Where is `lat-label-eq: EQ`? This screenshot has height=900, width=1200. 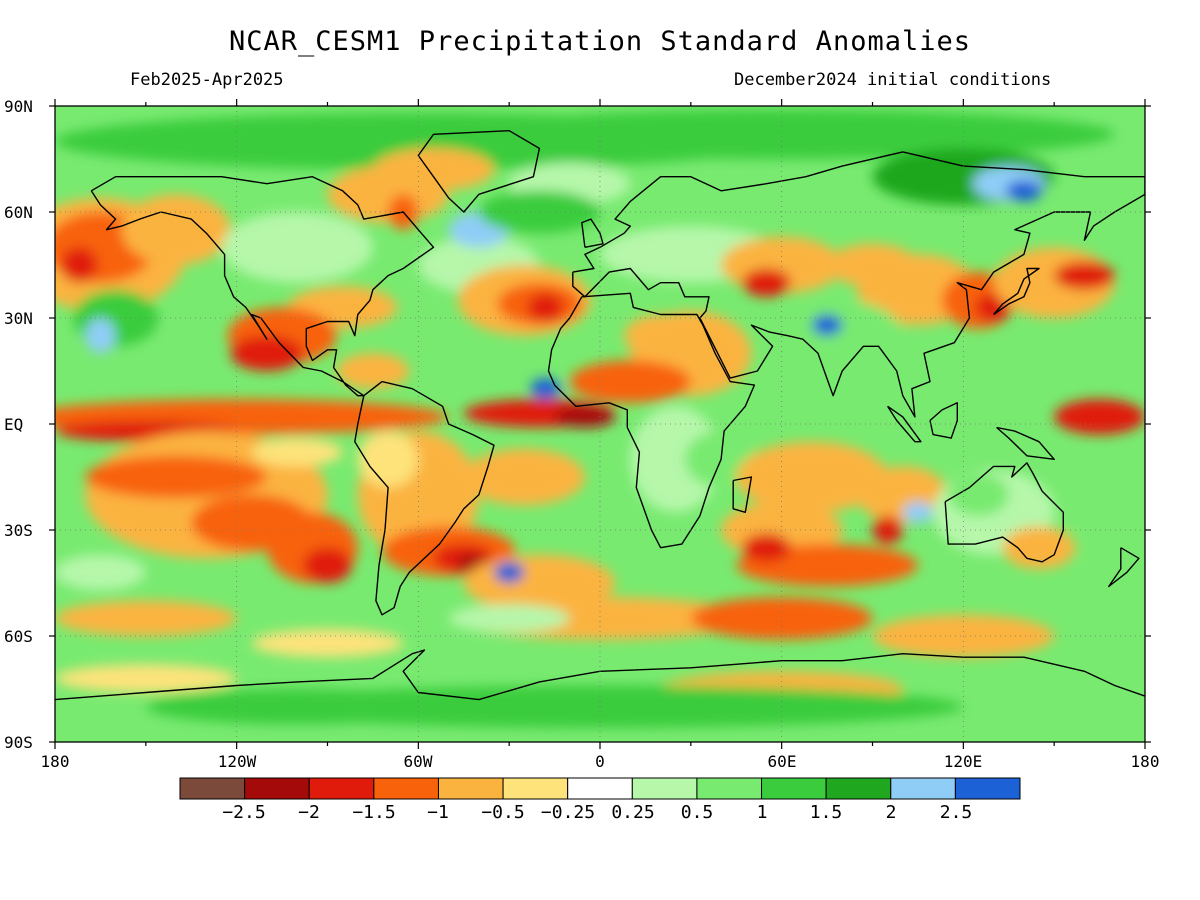
lat-label-eq: EQ is located at coordinates (14, 424).